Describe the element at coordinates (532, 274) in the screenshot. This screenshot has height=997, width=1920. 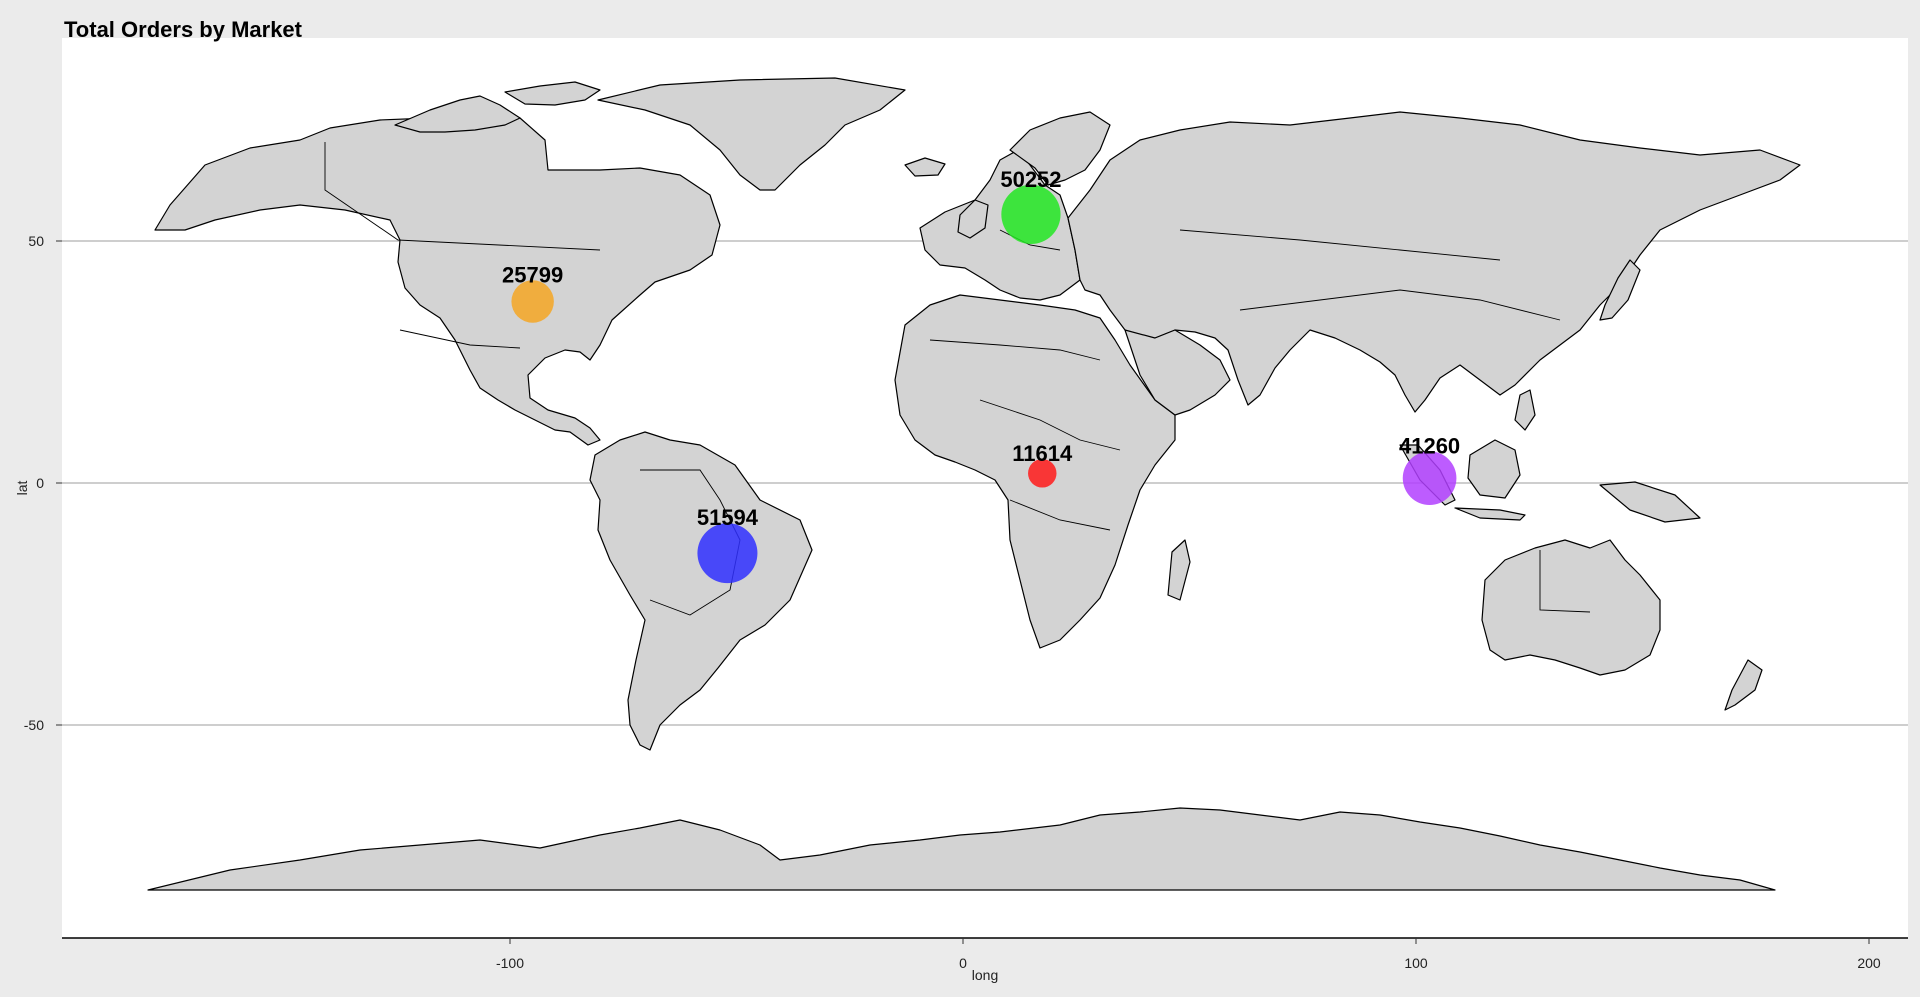
I see `data-label-us: 25799` at that location.